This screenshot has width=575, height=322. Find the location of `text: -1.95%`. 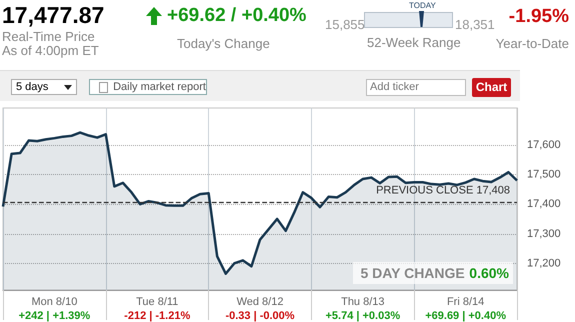

text: -1.95% is located at coordinates (538, 17).